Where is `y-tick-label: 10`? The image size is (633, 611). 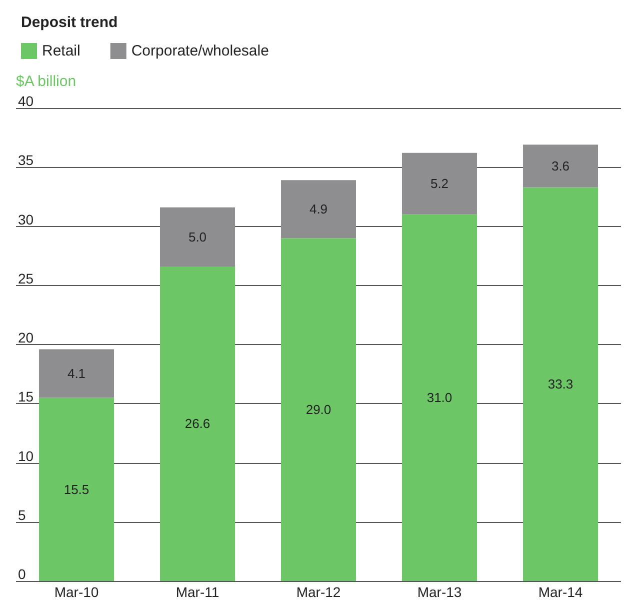
y-tick-label: 10 is located at coordinates (26, 456).